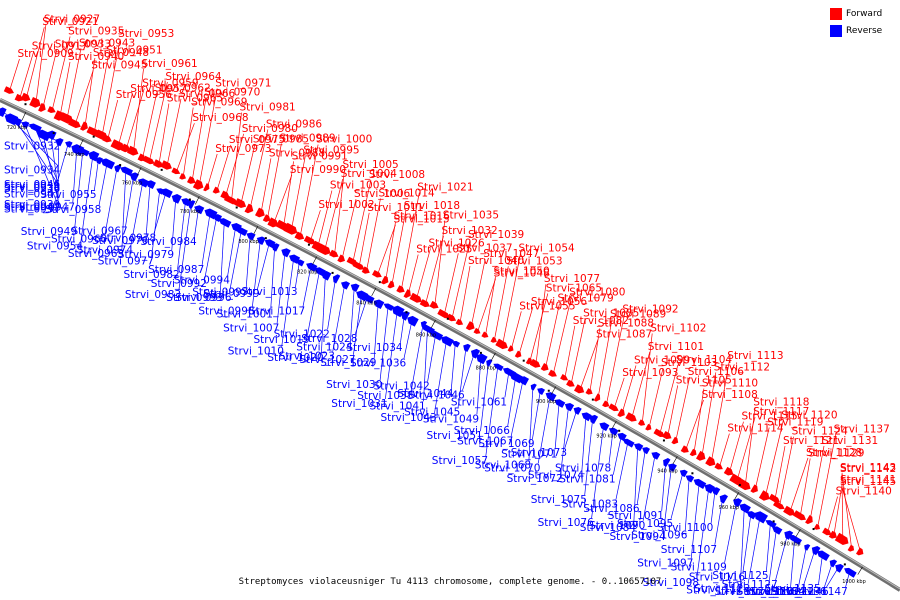 Image resolution: width=900 pixels, height=600 pixels. What do you see at coordinates (422, 220) in the screenshot?
I see `forward-gene-label: Strvi_1015` at bounding box center [422, 220].